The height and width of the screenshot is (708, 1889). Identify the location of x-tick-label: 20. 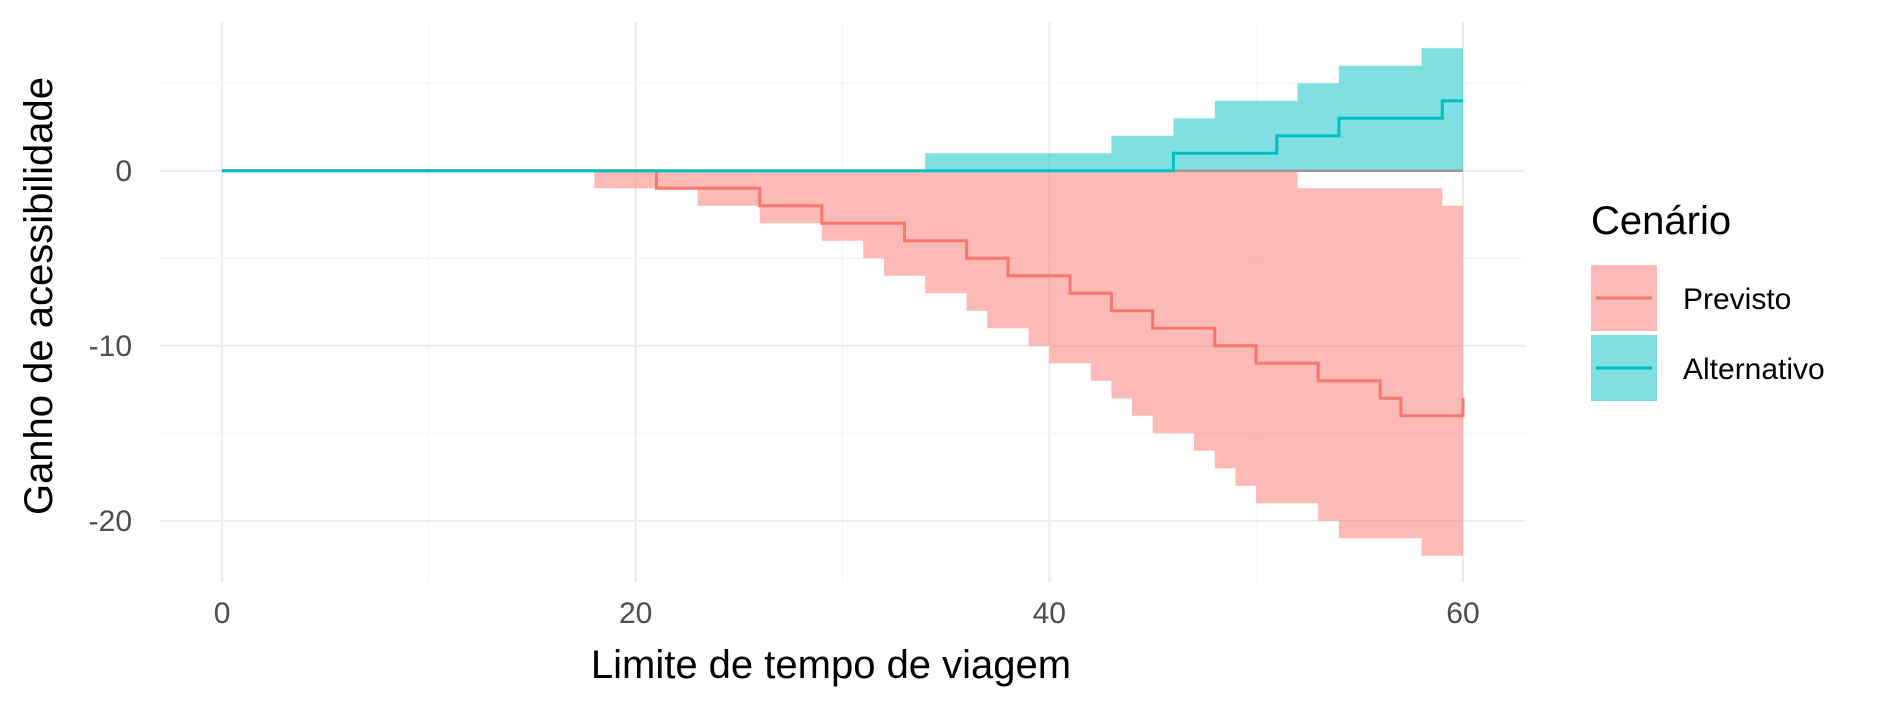
(635, 613).